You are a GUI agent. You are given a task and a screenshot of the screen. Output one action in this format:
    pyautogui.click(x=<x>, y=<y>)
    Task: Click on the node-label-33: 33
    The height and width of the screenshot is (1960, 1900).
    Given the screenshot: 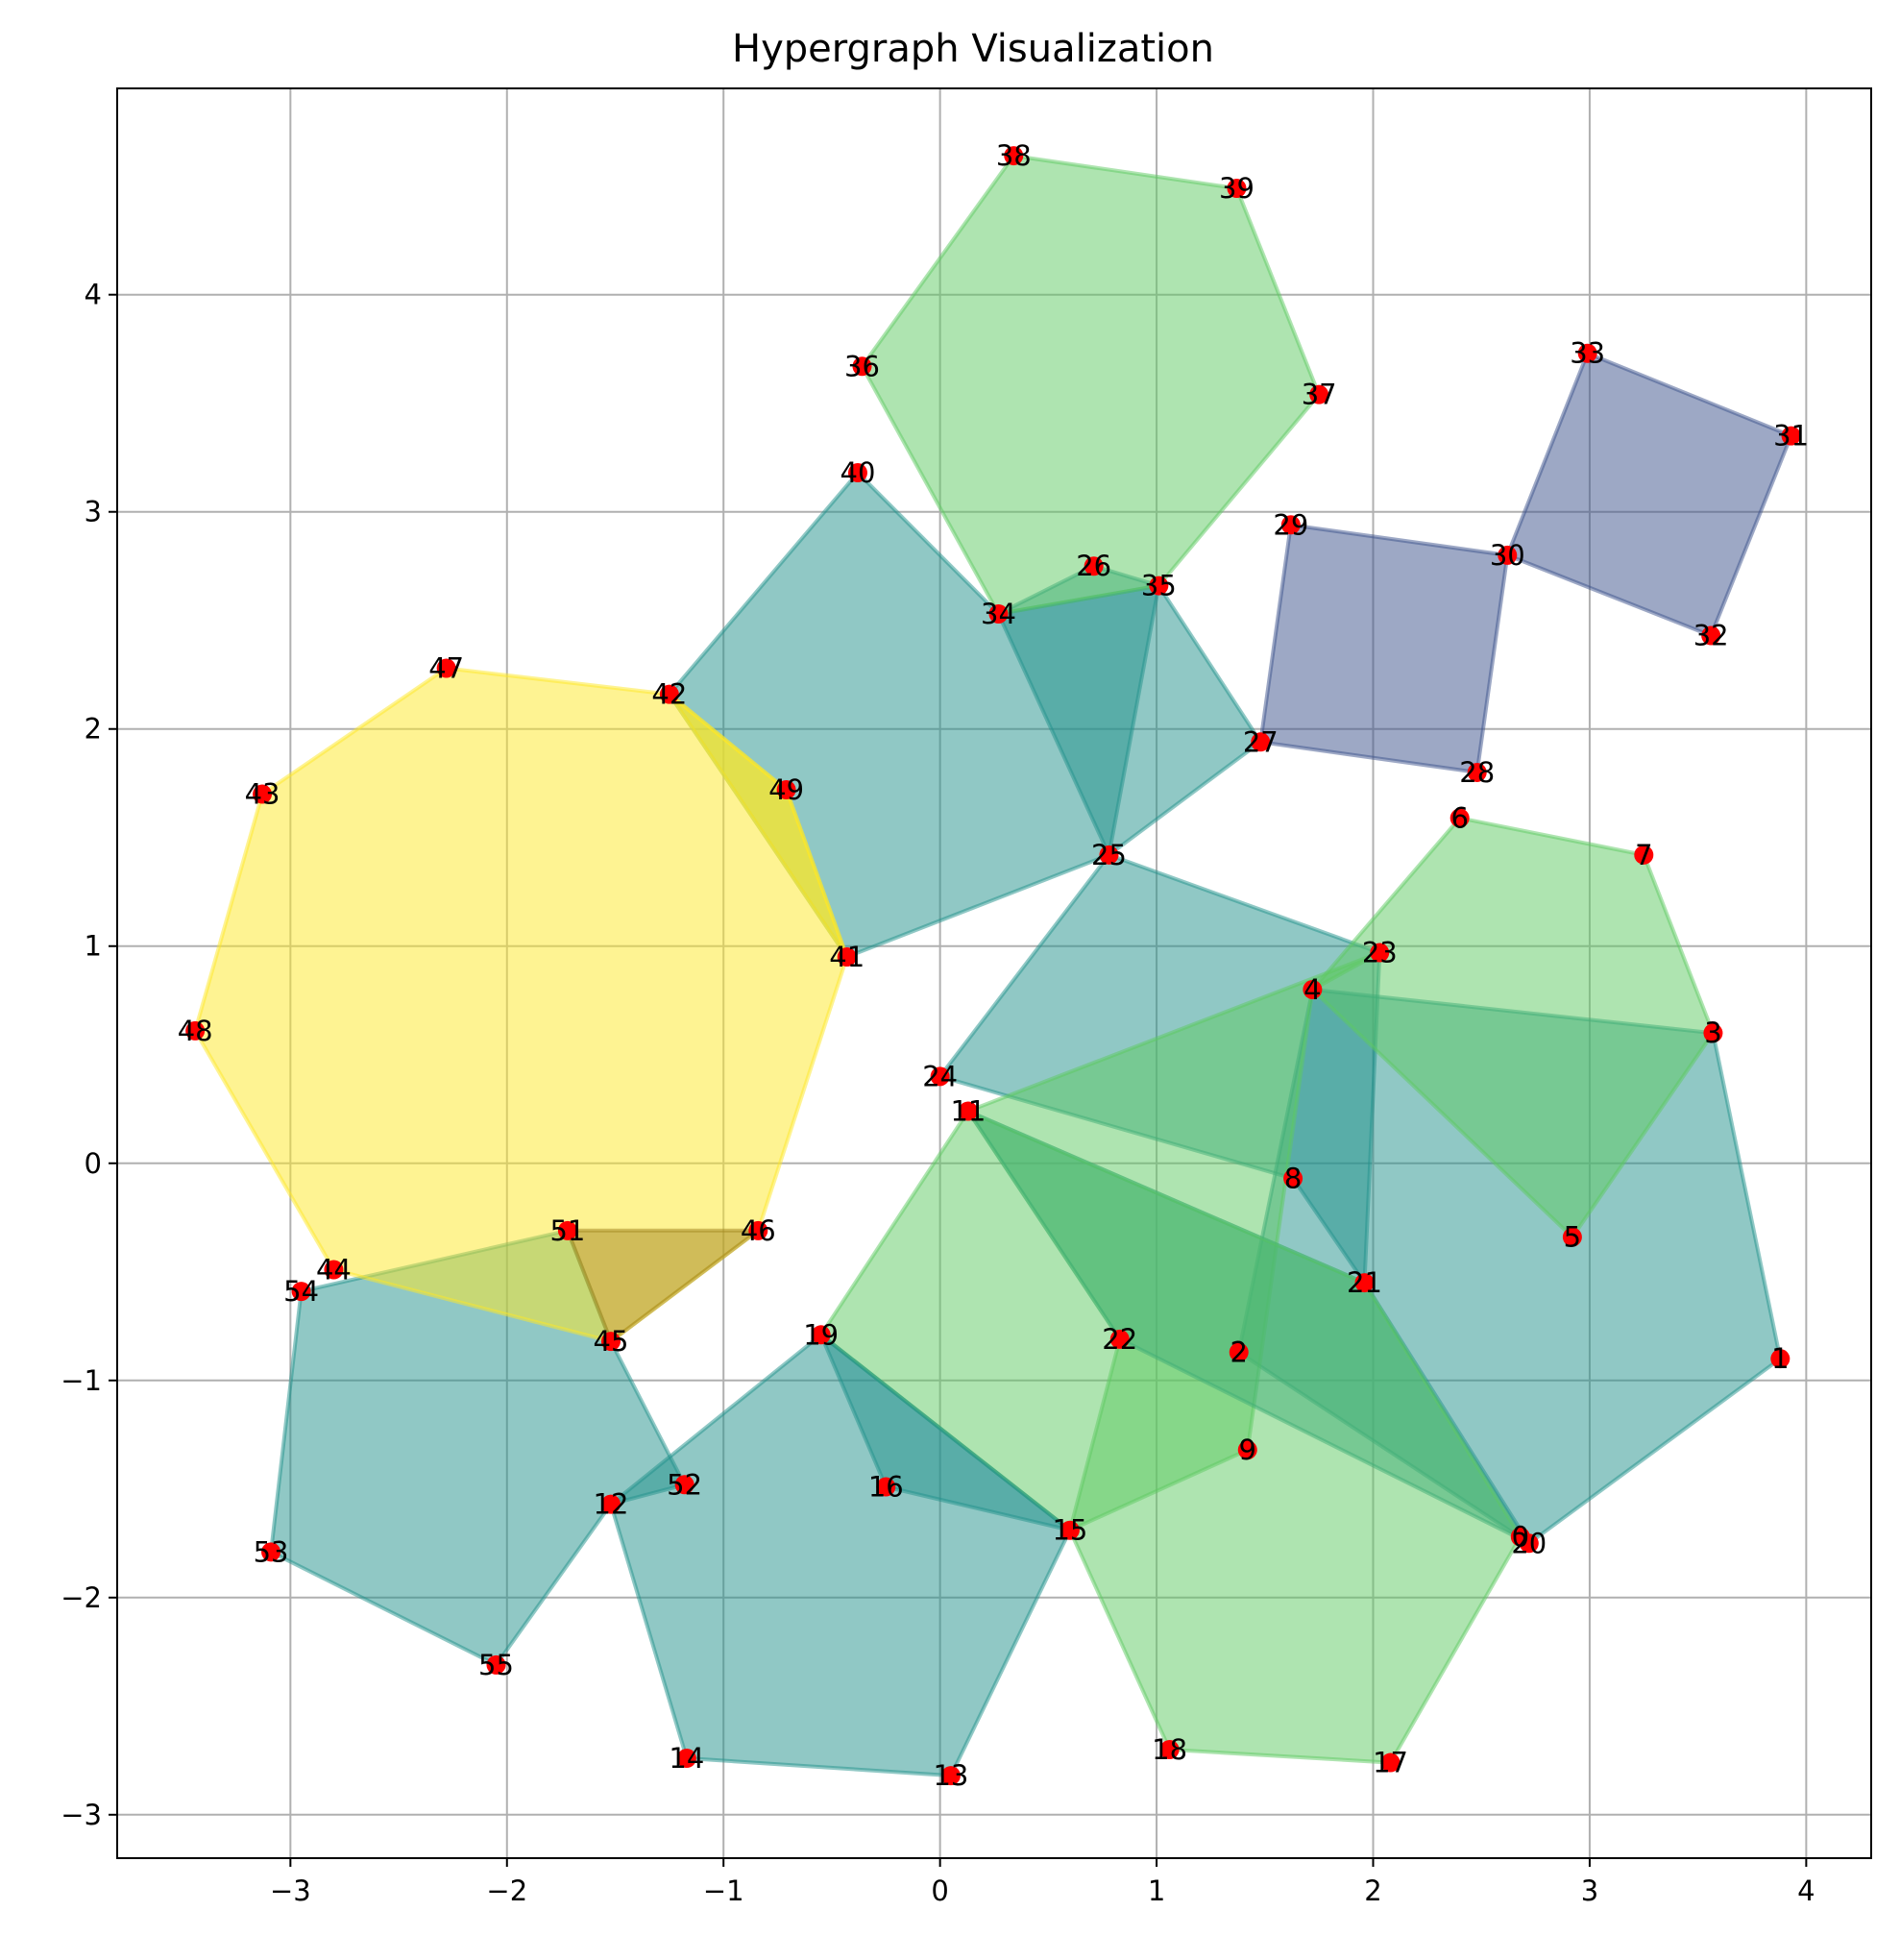 What is the action you would take?
    pyautogui.click(x=1588, y=353)
    